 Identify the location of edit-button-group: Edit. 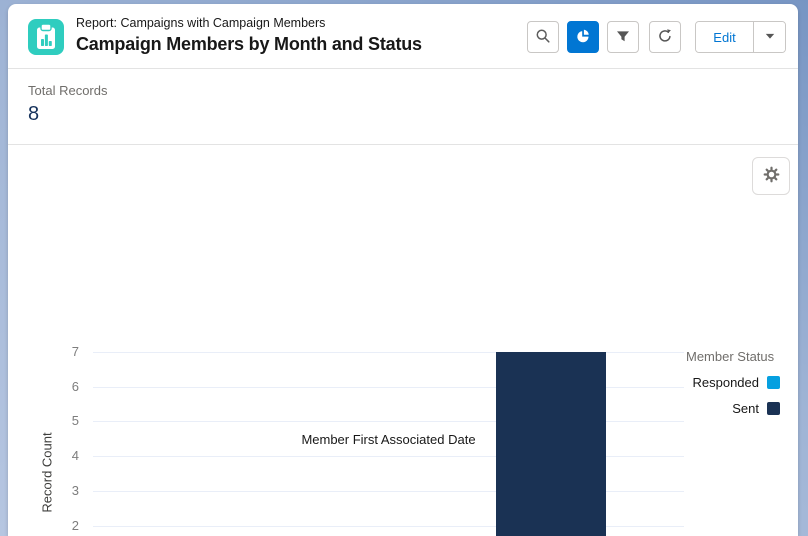
(740, 37).